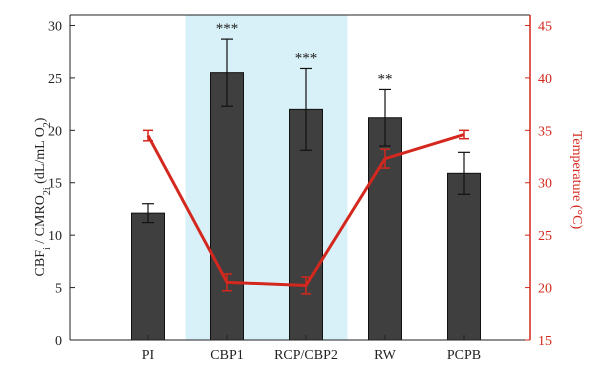  What do you see at coordinates (148, 355) in the screenshot?
I see `x-tick-label: PI` at bounding box center [148, 355].